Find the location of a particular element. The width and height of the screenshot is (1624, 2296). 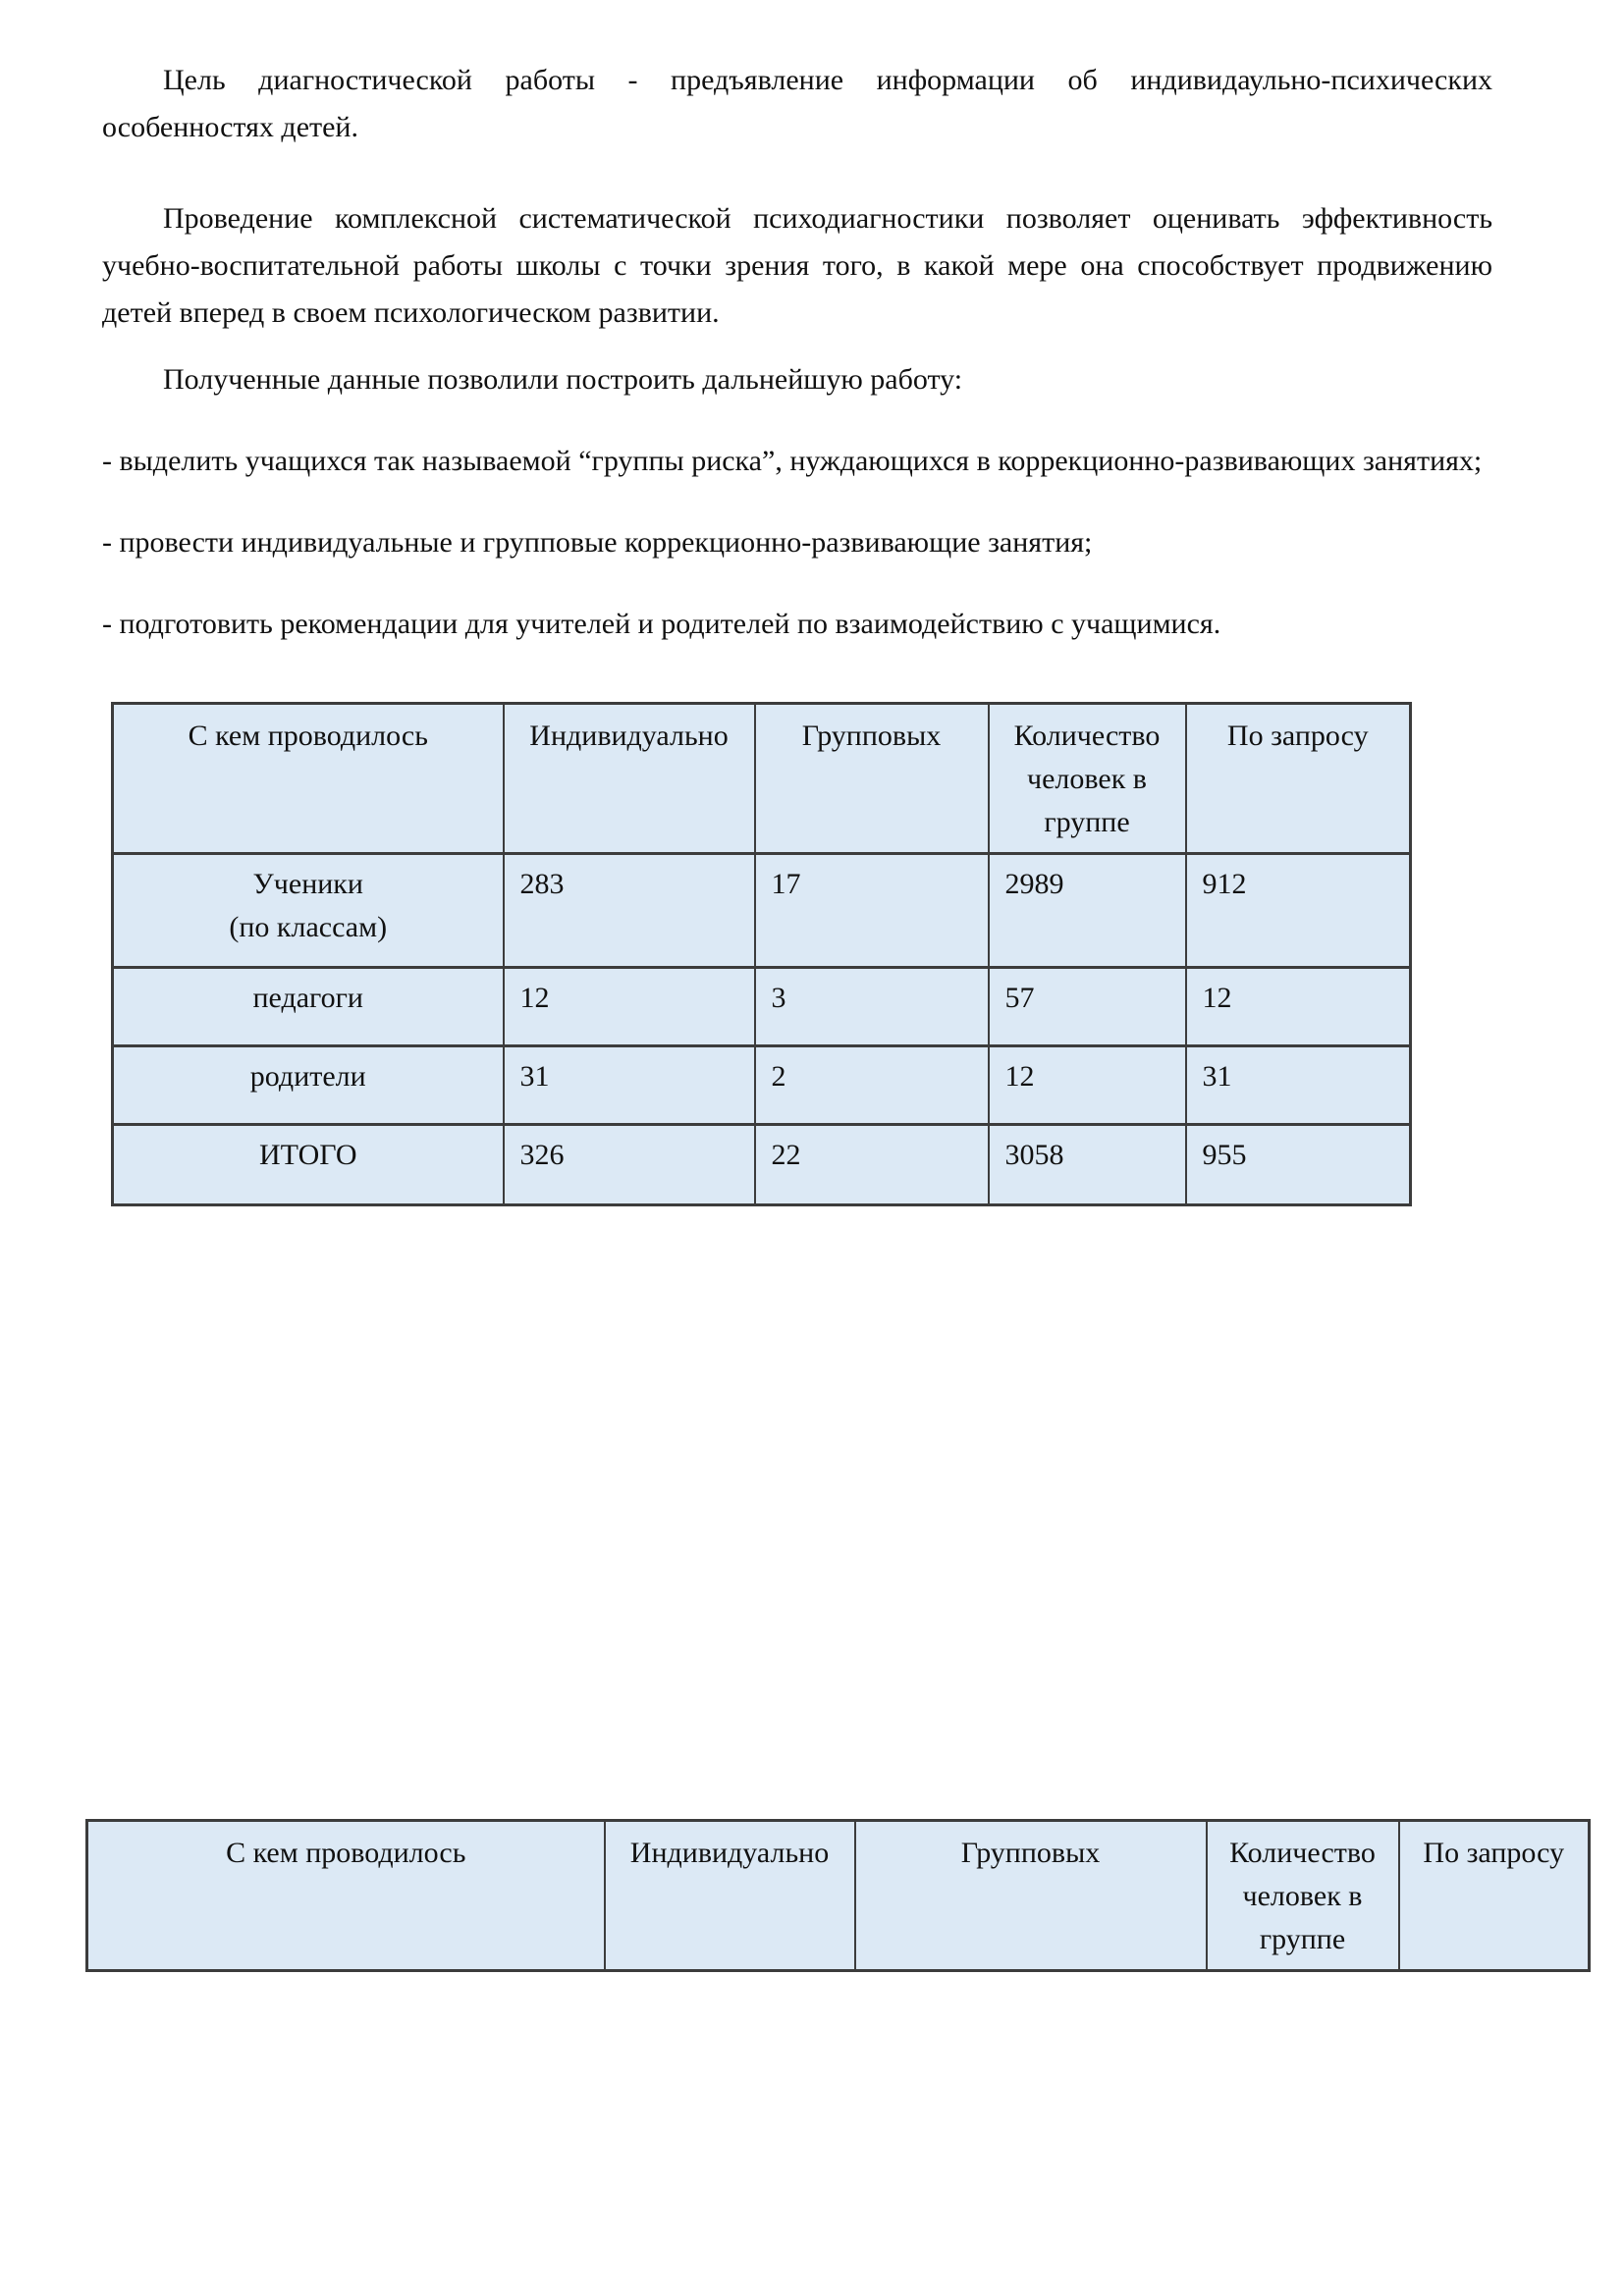

cell-group: 17 is located at coordinates (871, 910).